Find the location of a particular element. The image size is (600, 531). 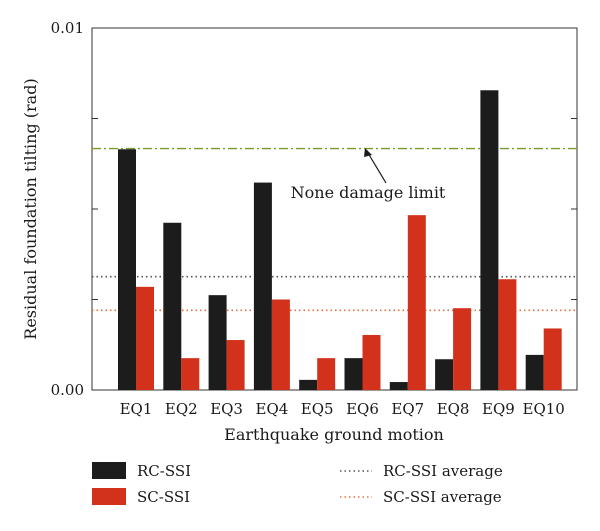

y-tick-label: 0.00 is located at coordinates (67, 390).